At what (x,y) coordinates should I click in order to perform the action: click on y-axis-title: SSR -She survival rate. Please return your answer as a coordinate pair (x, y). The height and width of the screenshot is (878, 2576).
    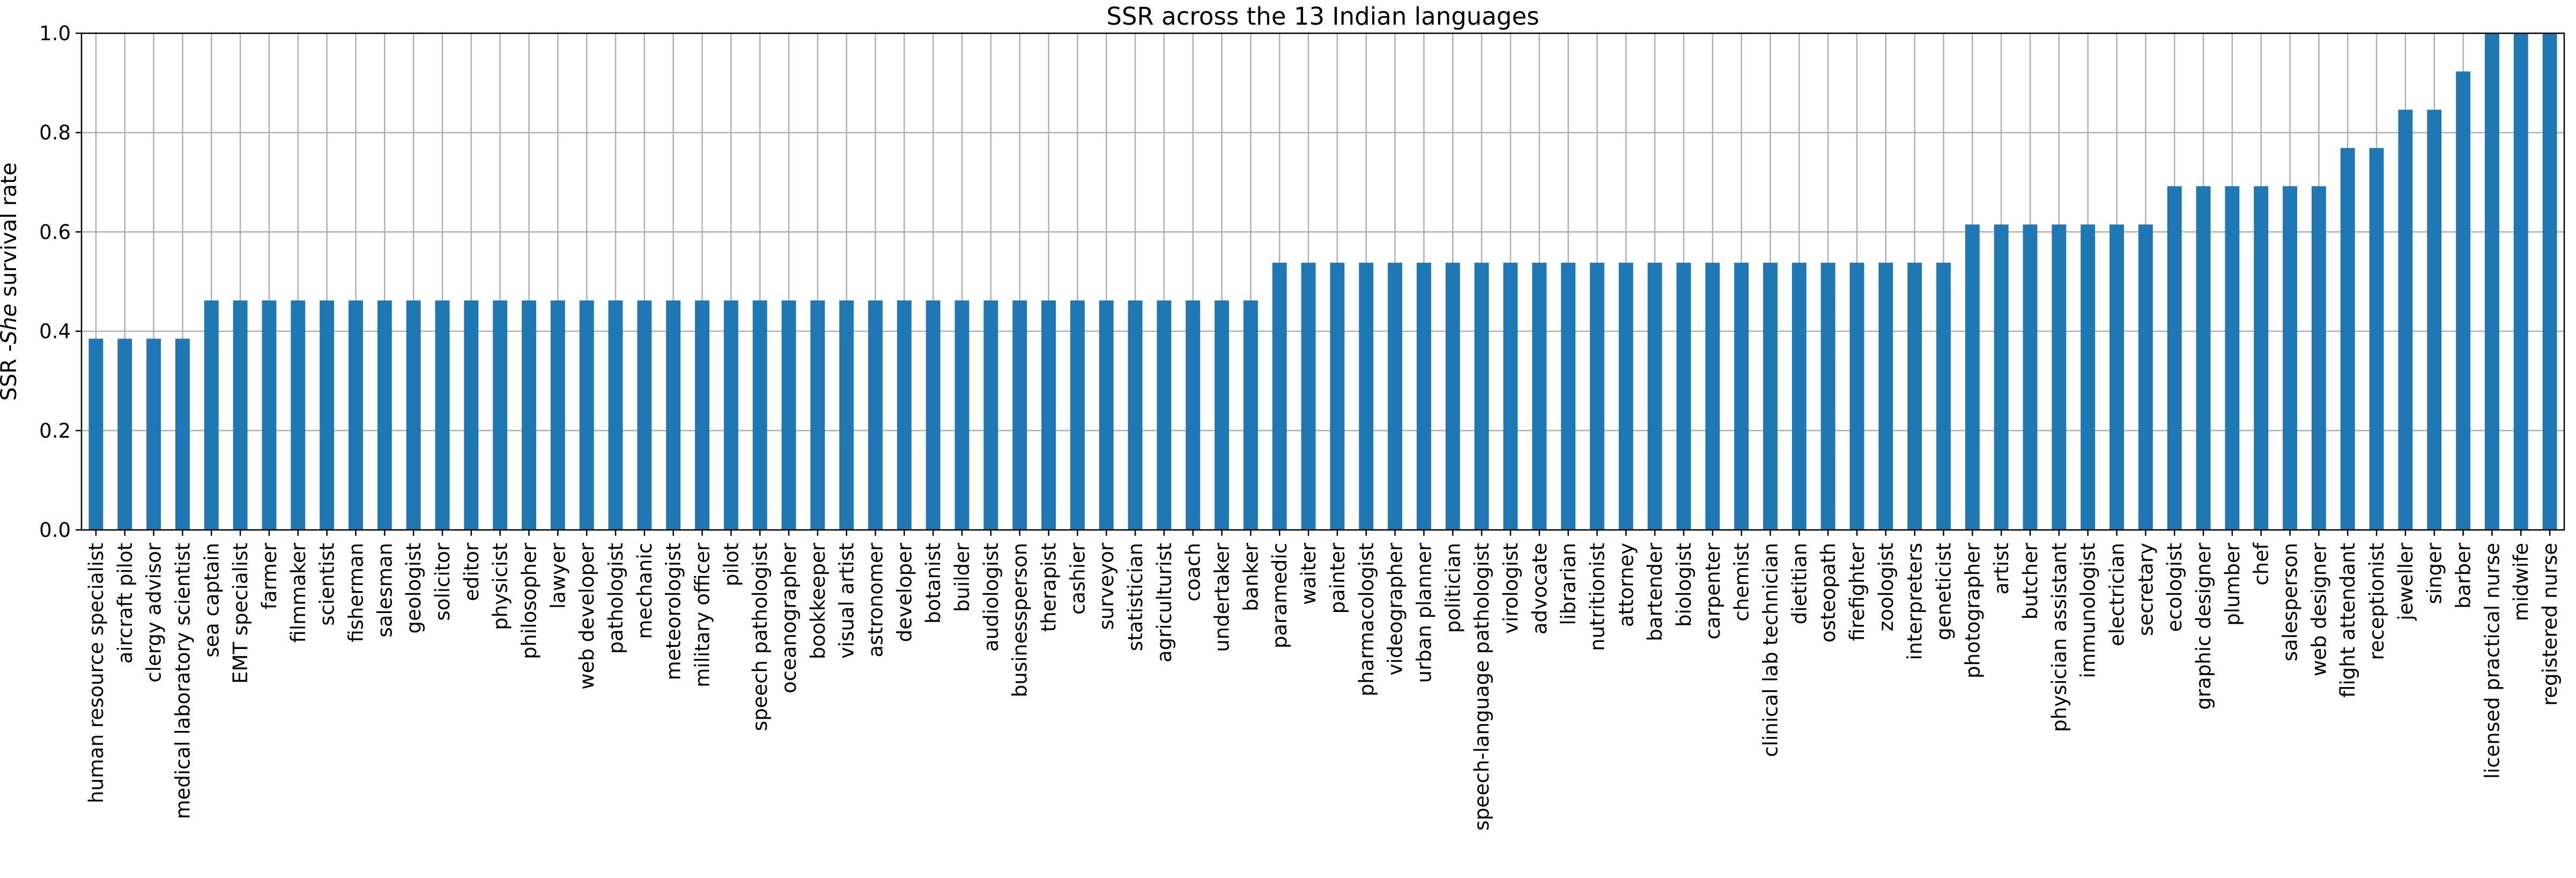
    Looking at the image, I should click on (10, 282).